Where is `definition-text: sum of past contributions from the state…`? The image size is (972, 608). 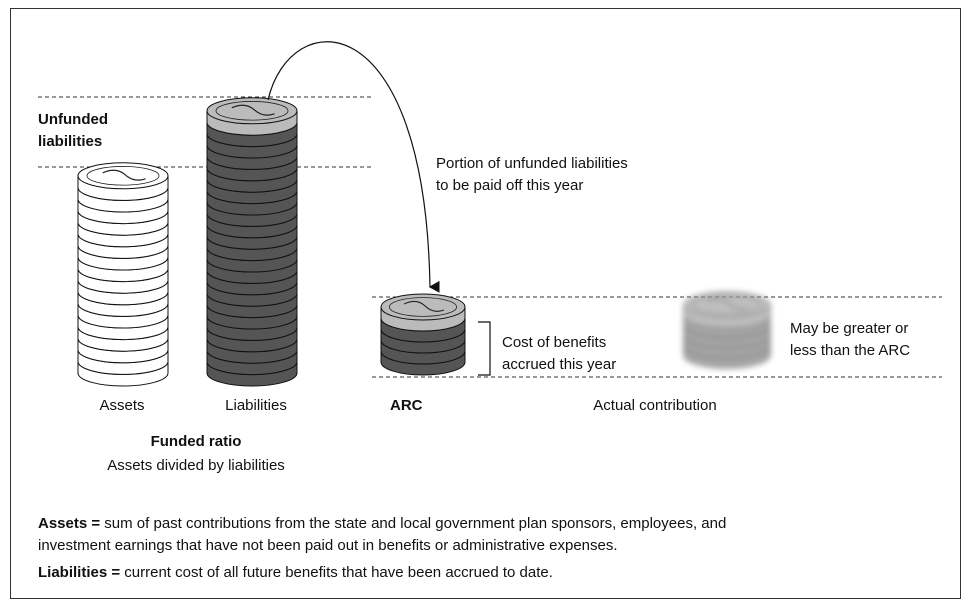 definition-text: sum of past contributions from the state… is located at coordinates (413, 523).